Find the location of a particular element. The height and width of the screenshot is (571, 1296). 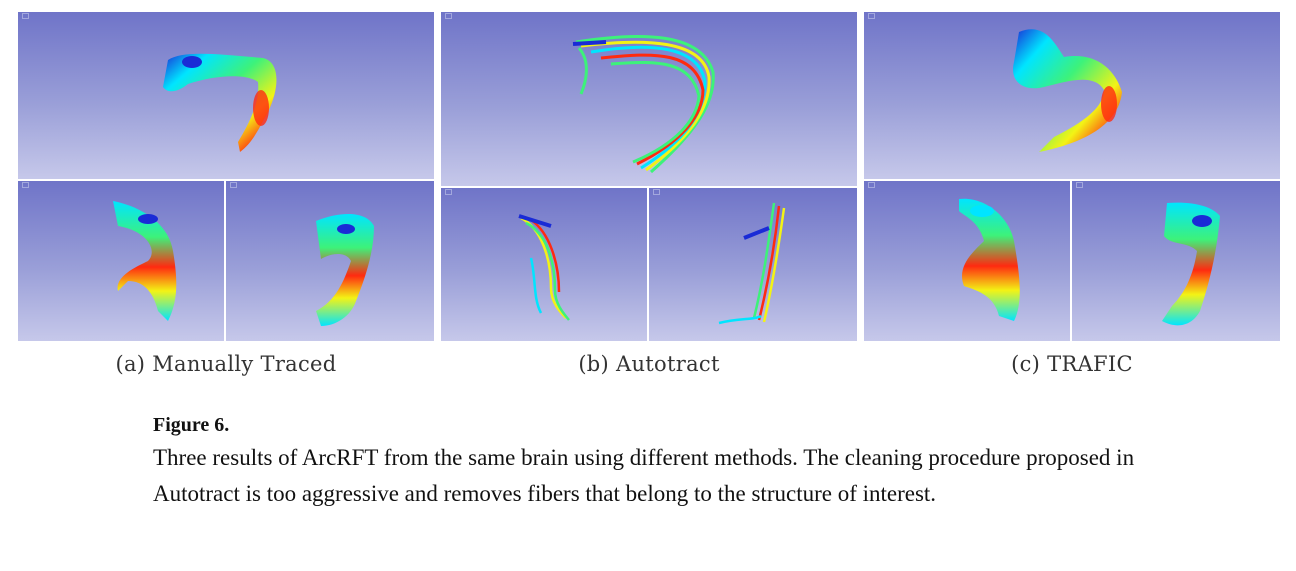

figure-title: Figure 6. is located at coordinates (191, 425).